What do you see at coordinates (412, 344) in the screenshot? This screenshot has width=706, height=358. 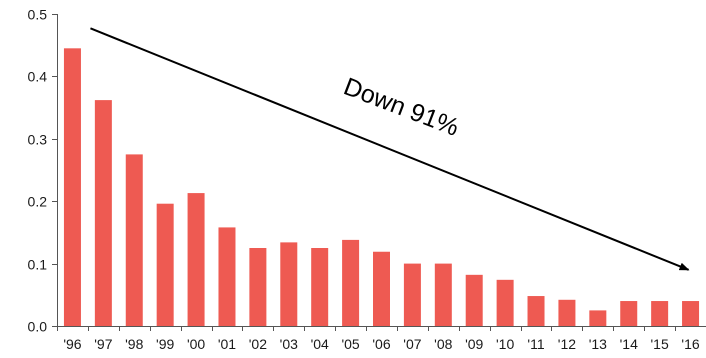 I see `x-tick-label-11: '07` at bounding box center [412, 344].